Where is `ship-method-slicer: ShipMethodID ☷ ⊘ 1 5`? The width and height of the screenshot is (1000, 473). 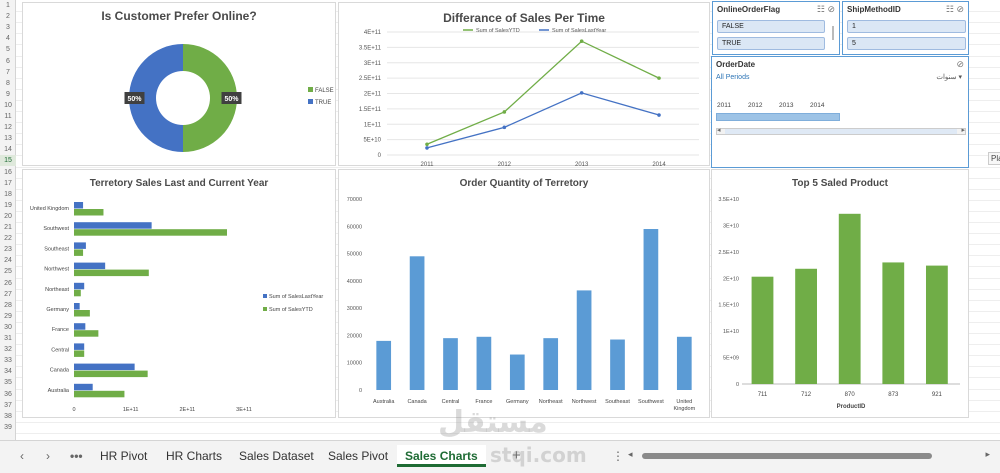 ship-method-slicer: ShipMethodID ☷ ⊘ 1 5 is located at coordinates (905, 28).